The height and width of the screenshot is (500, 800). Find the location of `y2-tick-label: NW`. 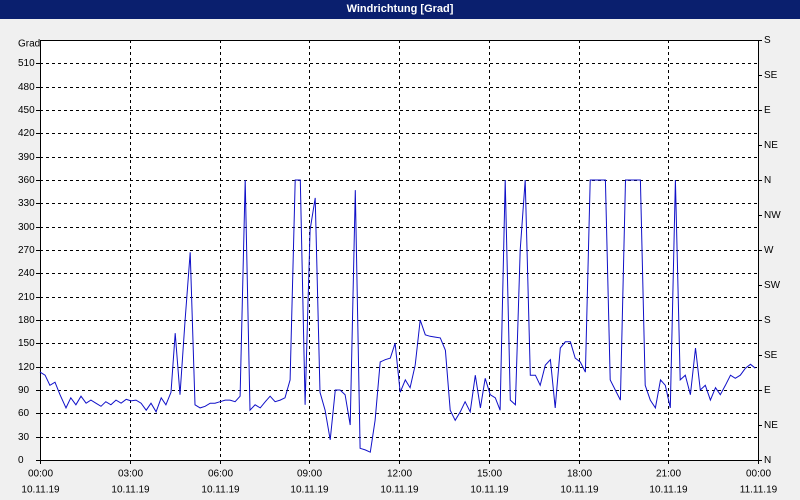

y2-tick-label: NW is located at coordinates (772, 215).